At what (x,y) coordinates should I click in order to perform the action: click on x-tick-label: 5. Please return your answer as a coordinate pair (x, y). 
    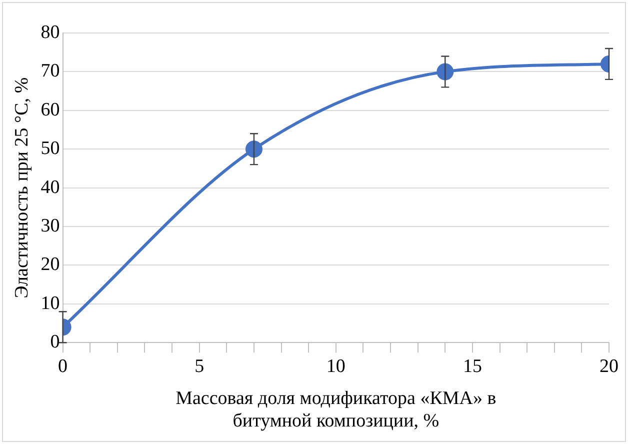
    Looking at the image, I should click on (199, 366).